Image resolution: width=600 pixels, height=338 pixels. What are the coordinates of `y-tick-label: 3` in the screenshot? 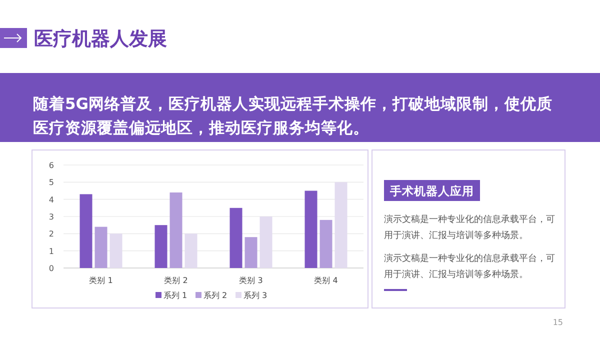 It's located at (51, 217).